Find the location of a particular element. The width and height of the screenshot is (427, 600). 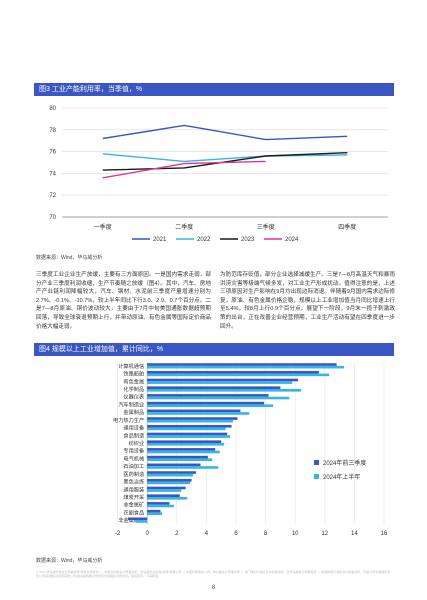

x-tick-label: 0 is located at coordinates (148, 534).